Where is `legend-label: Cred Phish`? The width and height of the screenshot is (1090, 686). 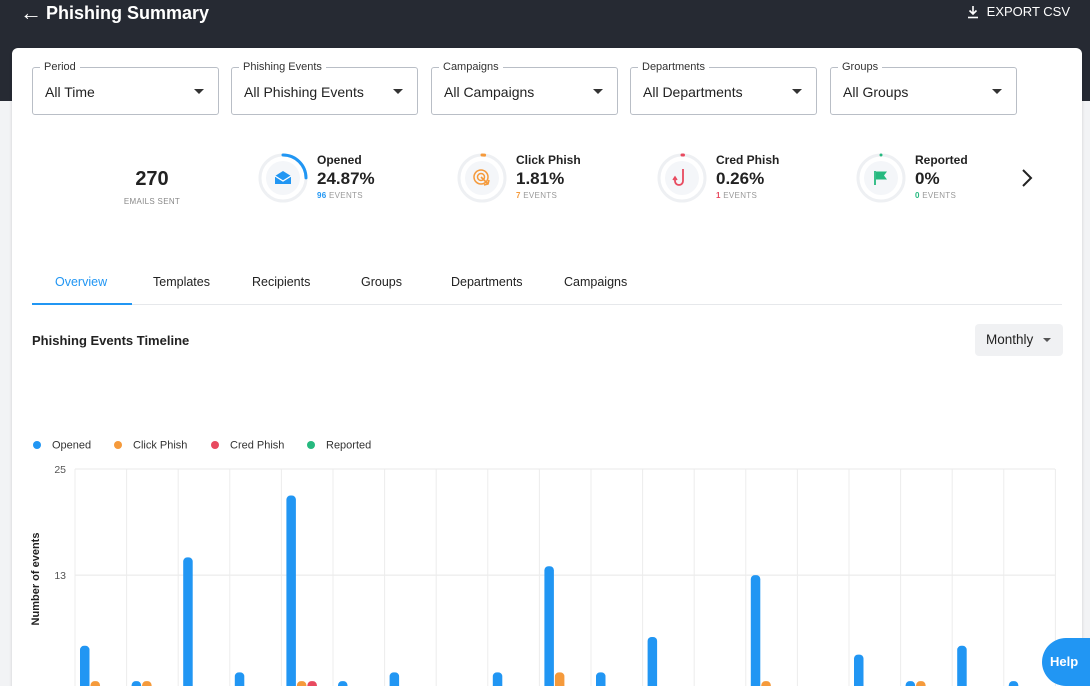 legend-label: Cred Phish is located at coordinates (257, 446).